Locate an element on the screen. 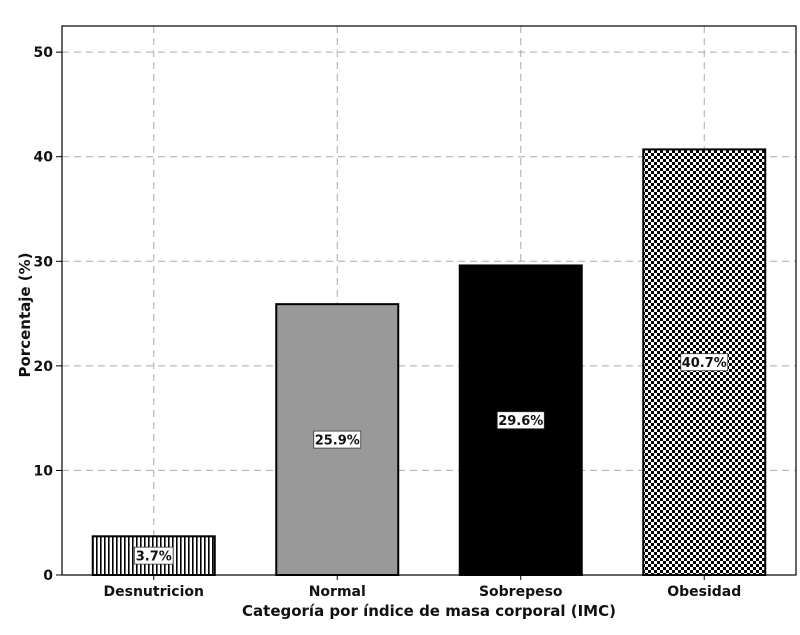 This screenshot has height=635, width=800. y-tick-label: 0 is located at coordinates (48, 576).